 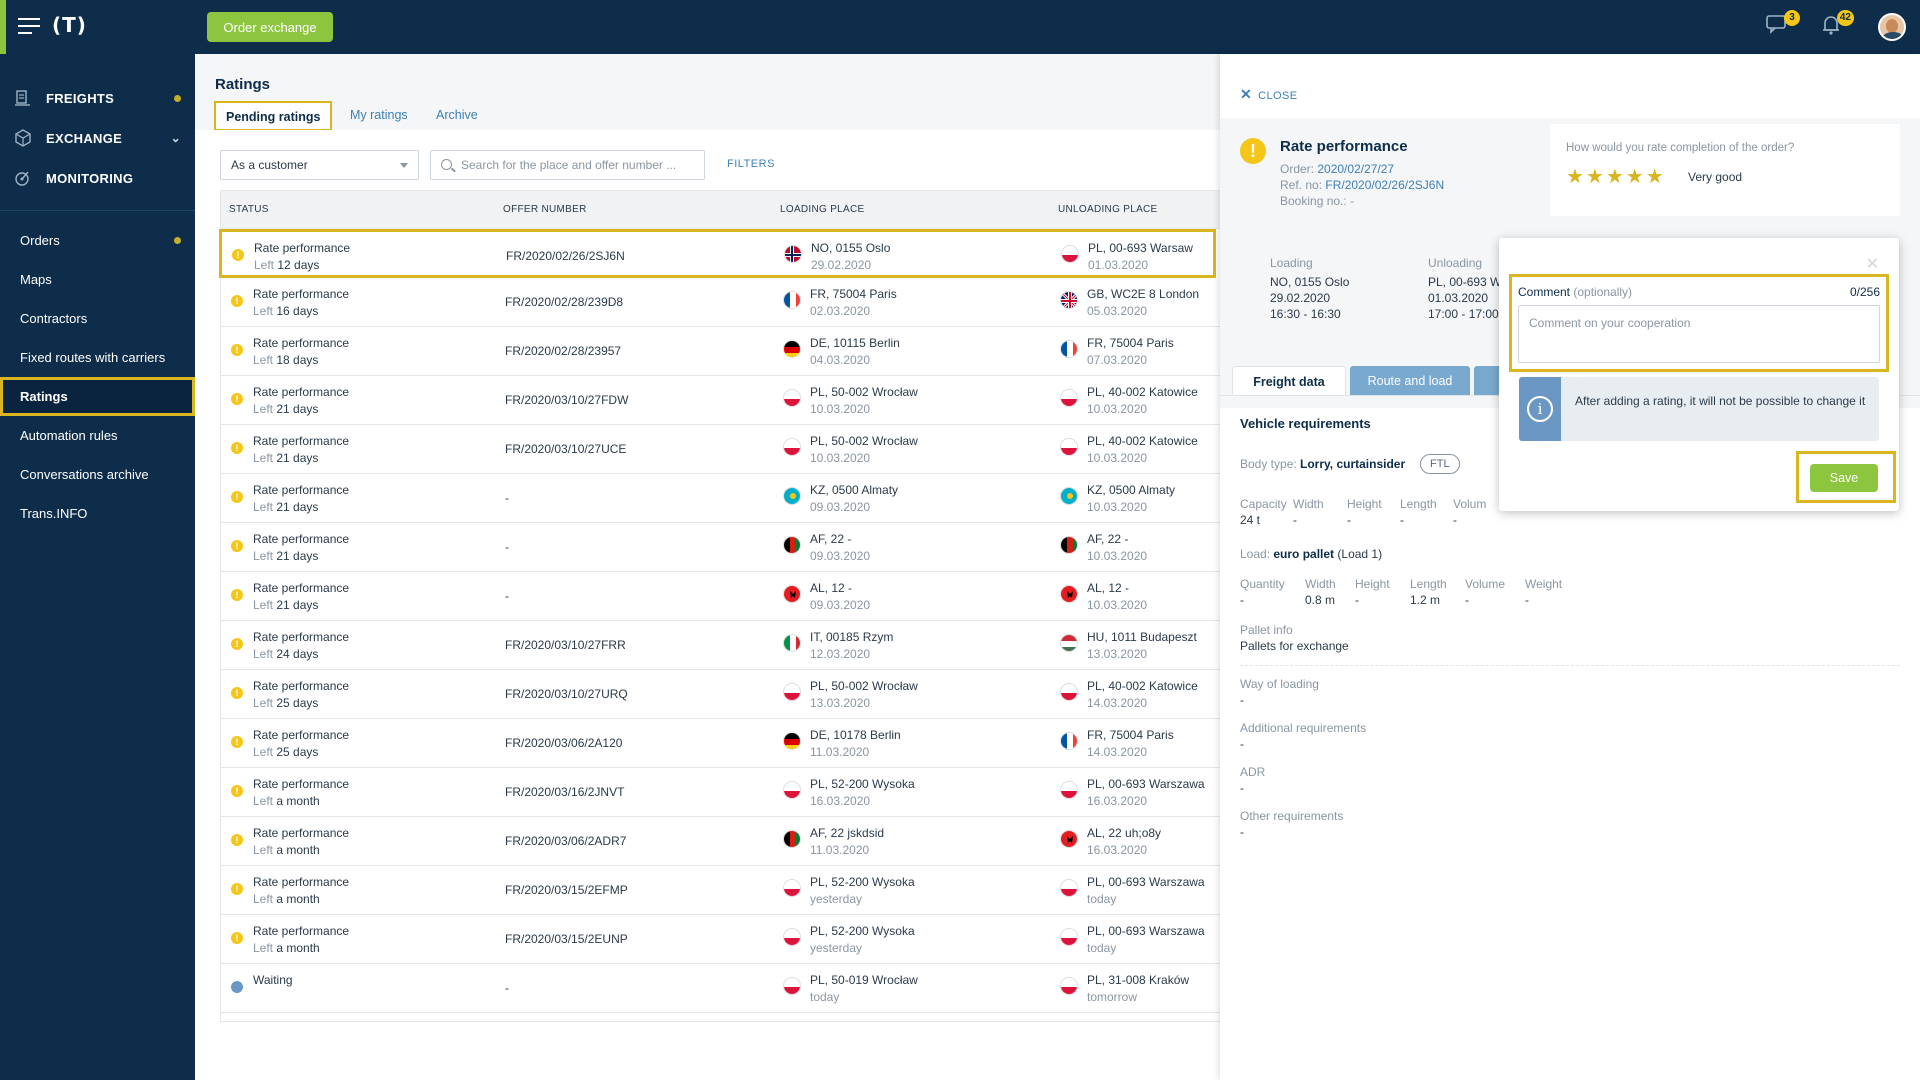 What do you see at coordinates (249, 209) in the screenshot?
I see `col-status: STATUS` at bounding box center [249, 209].